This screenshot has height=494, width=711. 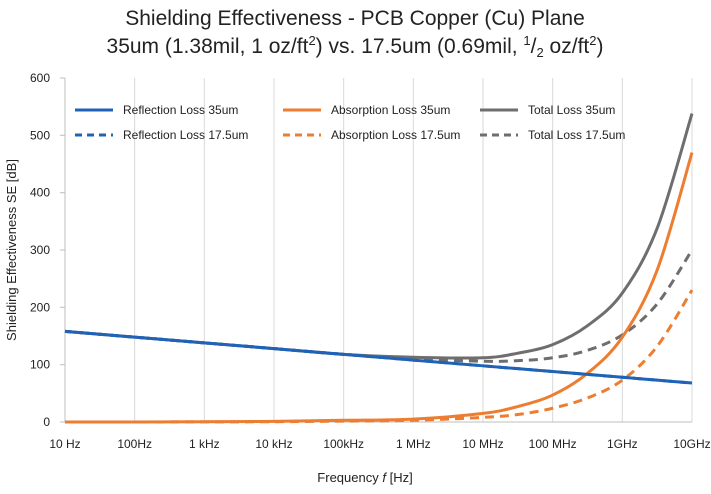 I want to click on legend-item: Reflection Loss 17.5um, so click(x=161, y=135).